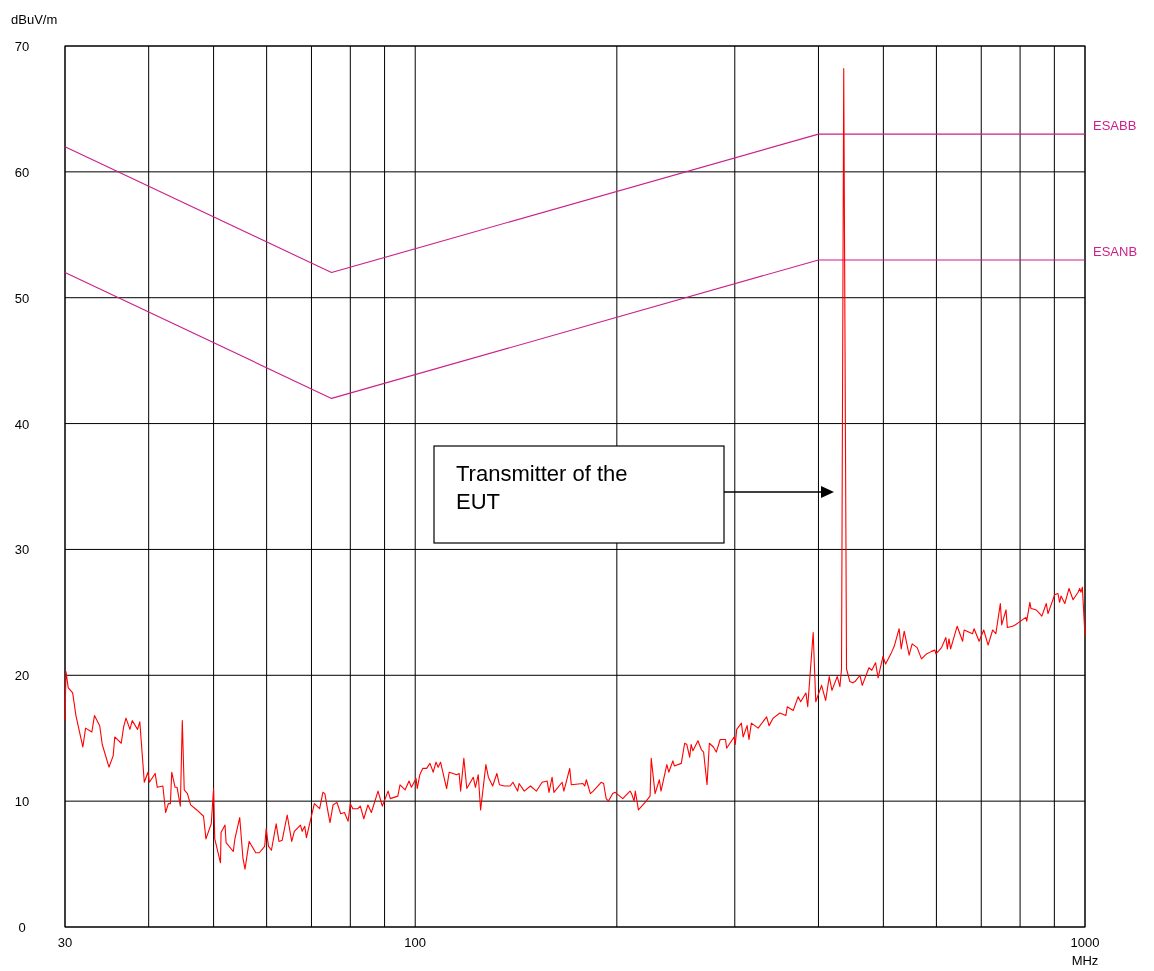 The image size is (1154, 971). I want to click on y-tick-label: 0, so click(22, 927).